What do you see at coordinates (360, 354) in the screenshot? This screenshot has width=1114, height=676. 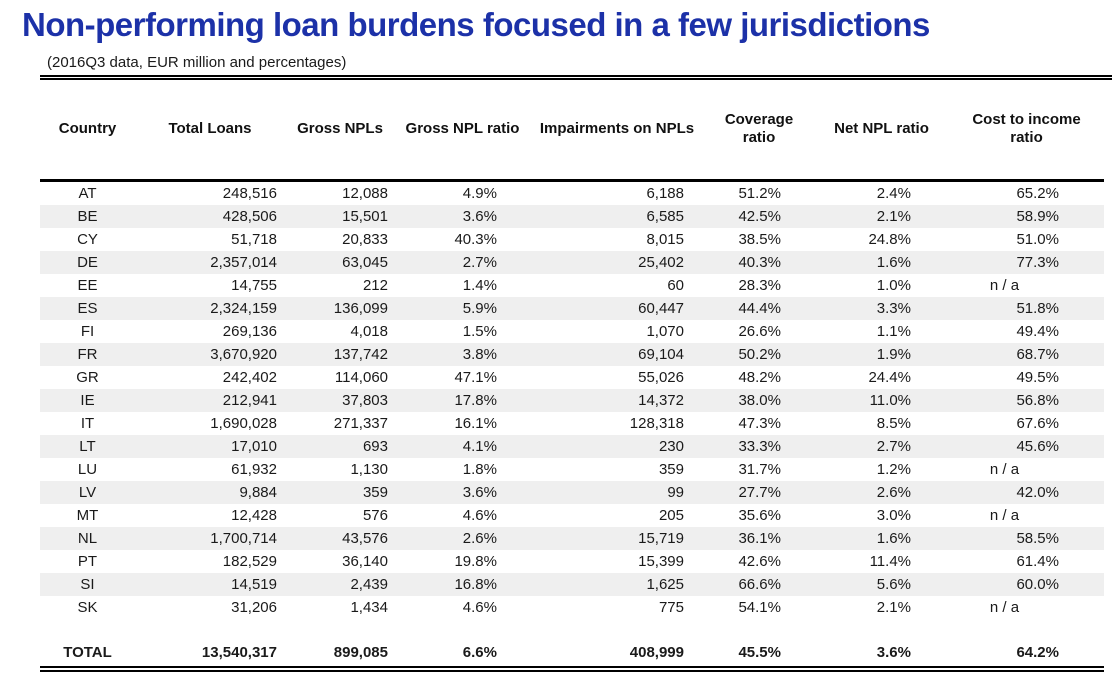 I see `cell-gross-npls: 137,742` at bounding box center [360, 354].